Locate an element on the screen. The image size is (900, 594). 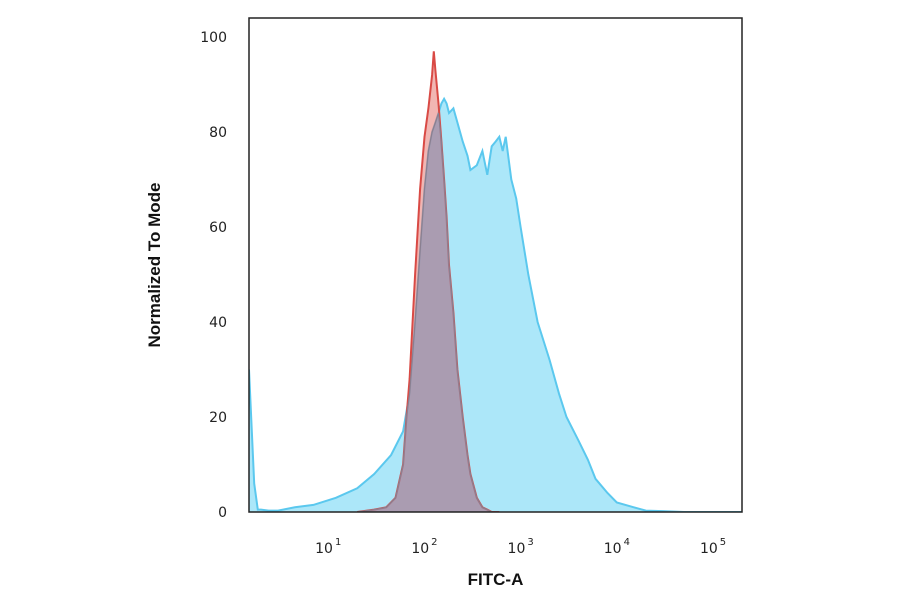
y-tick-label: 100 is located at coordinates (213, 38).